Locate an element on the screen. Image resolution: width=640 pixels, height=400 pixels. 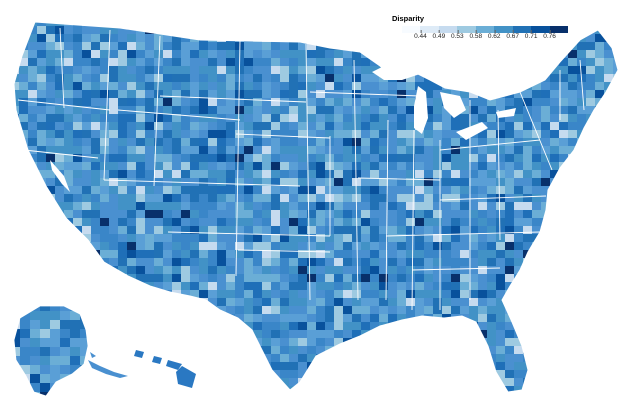
state-border is located at coordinates (233, 99).